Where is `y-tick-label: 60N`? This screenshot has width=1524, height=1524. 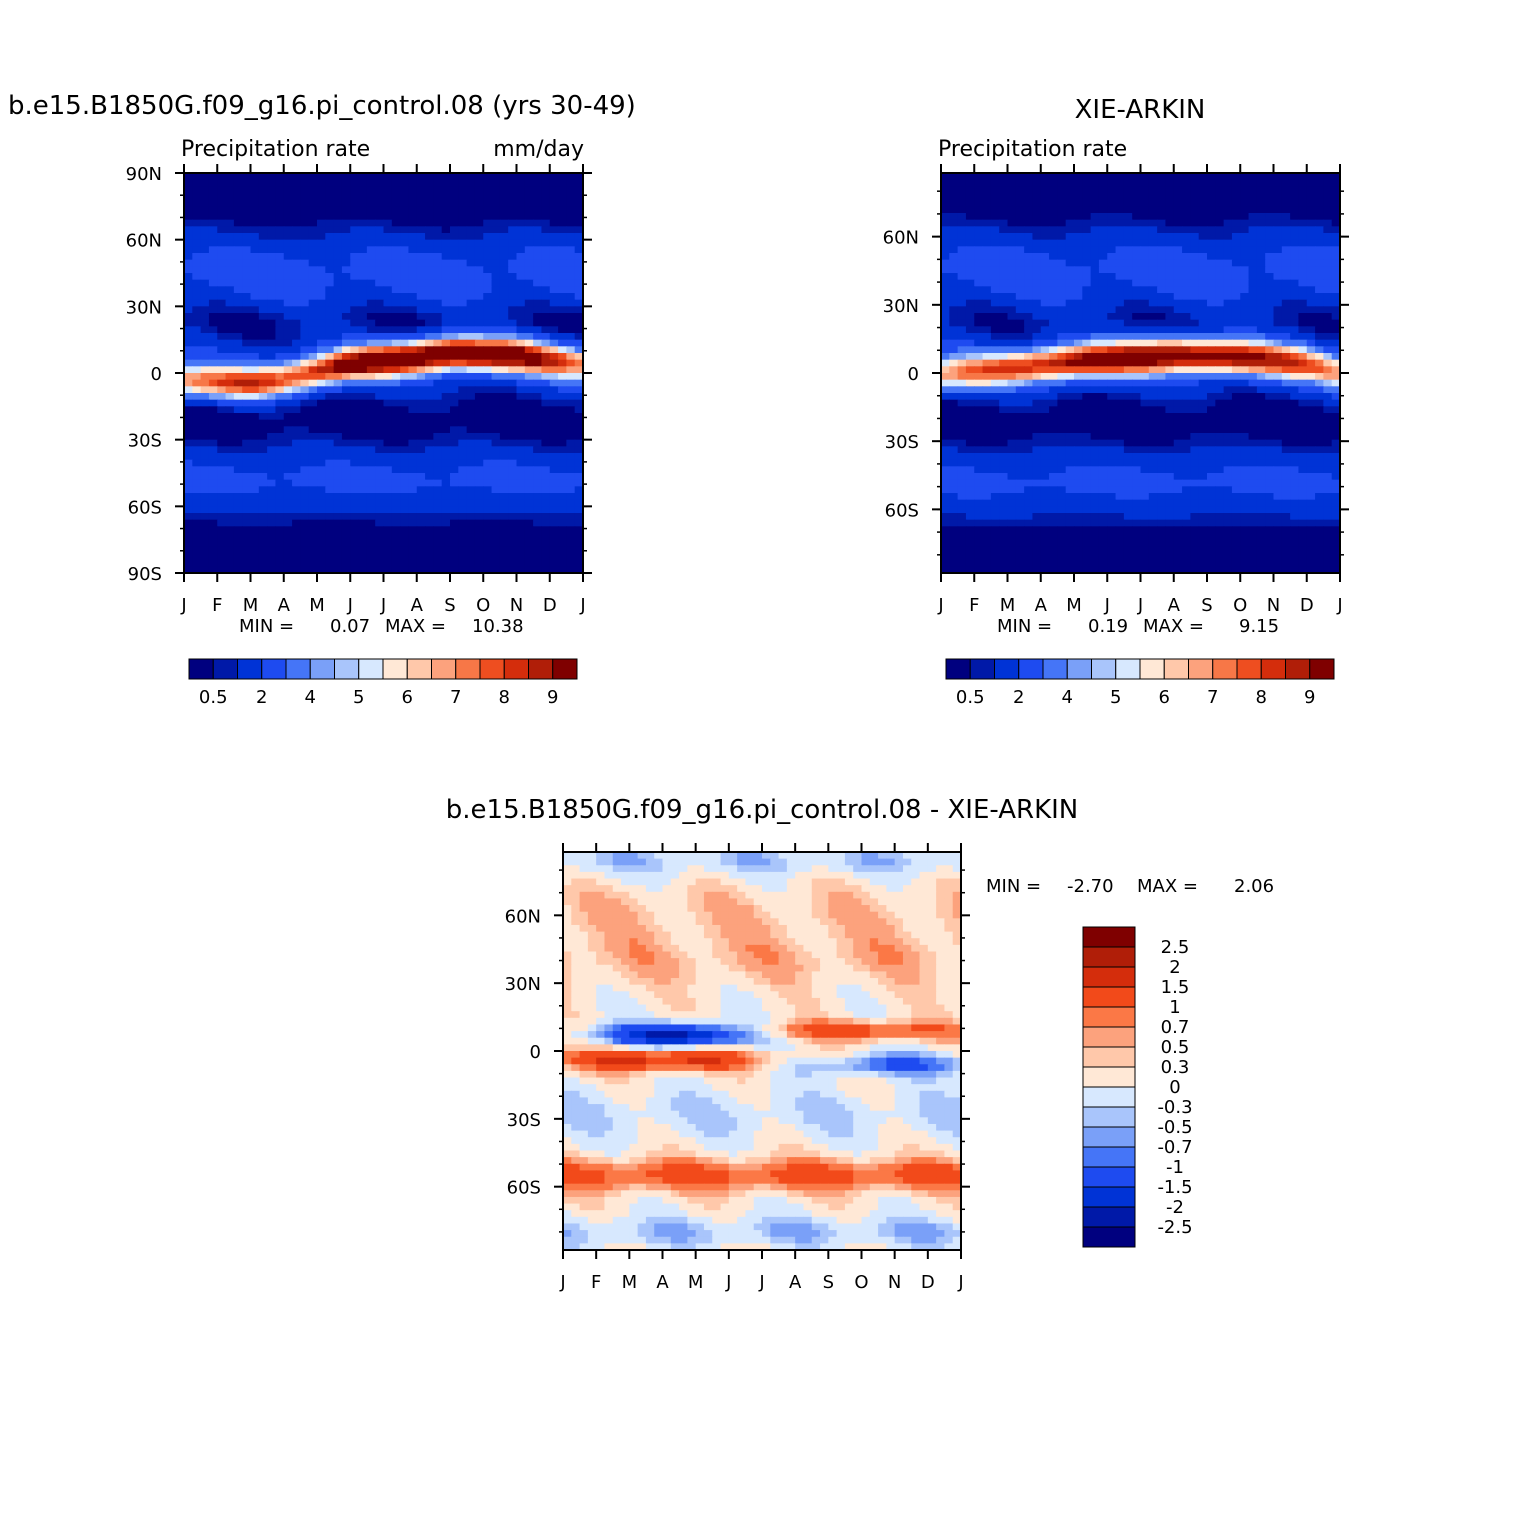 y-tick-label: 60N is located at coordinates (144, 241).